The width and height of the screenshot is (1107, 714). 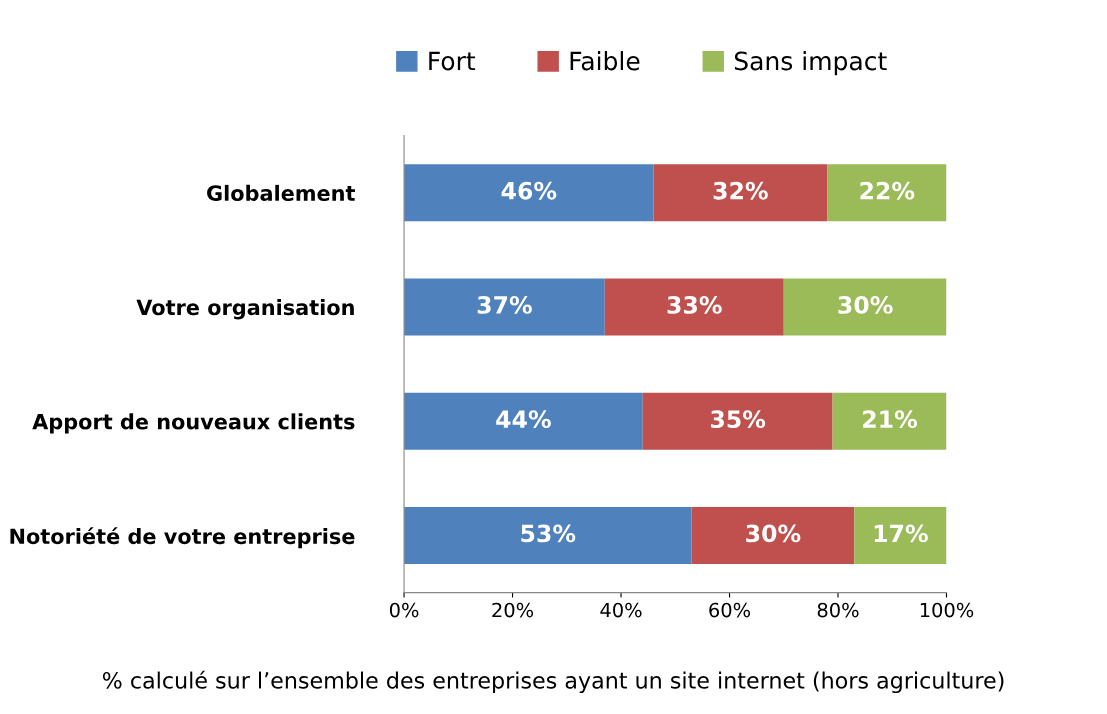 I want to click on x-tick-label: 100%, so click(x=947, y=610).